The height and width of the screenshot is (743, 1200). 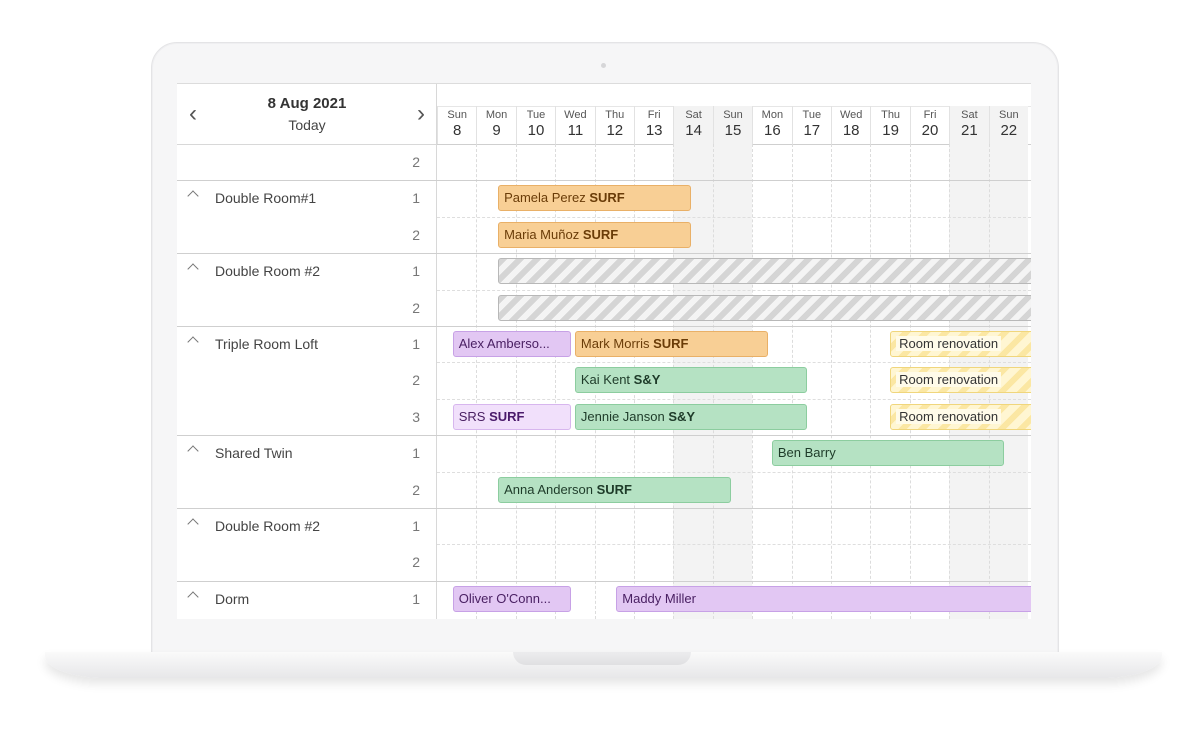 What do you see at coordinates (614, 489) in the screenshot?
I see `booking-event: Anna Anderson SURF` at bounding box center [614, 489].